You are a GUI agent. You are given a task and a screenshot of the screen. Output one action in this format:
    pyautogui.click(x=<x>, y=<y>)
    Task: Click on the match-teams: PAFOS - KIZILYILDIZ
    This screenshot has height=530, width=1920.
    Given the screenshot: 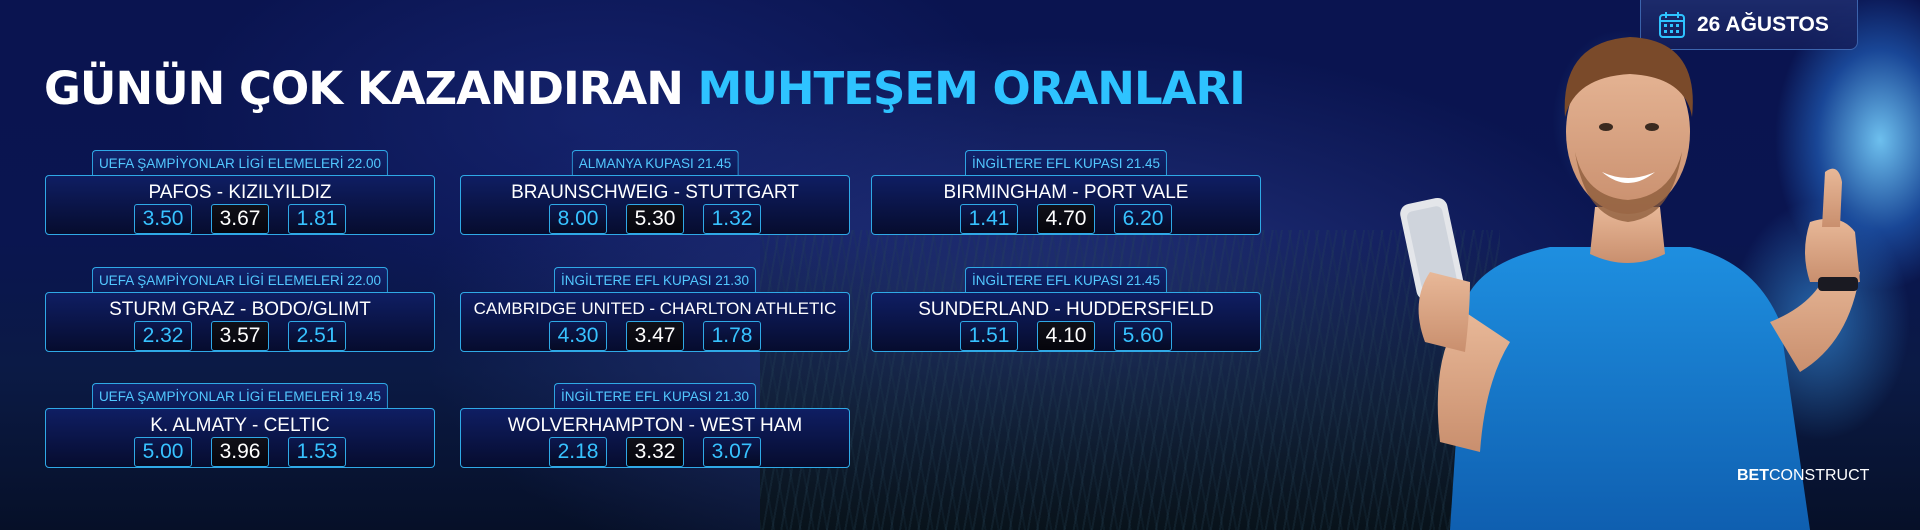 What is the action you would take?
    pyautogui.click(x=240, y=192)
    